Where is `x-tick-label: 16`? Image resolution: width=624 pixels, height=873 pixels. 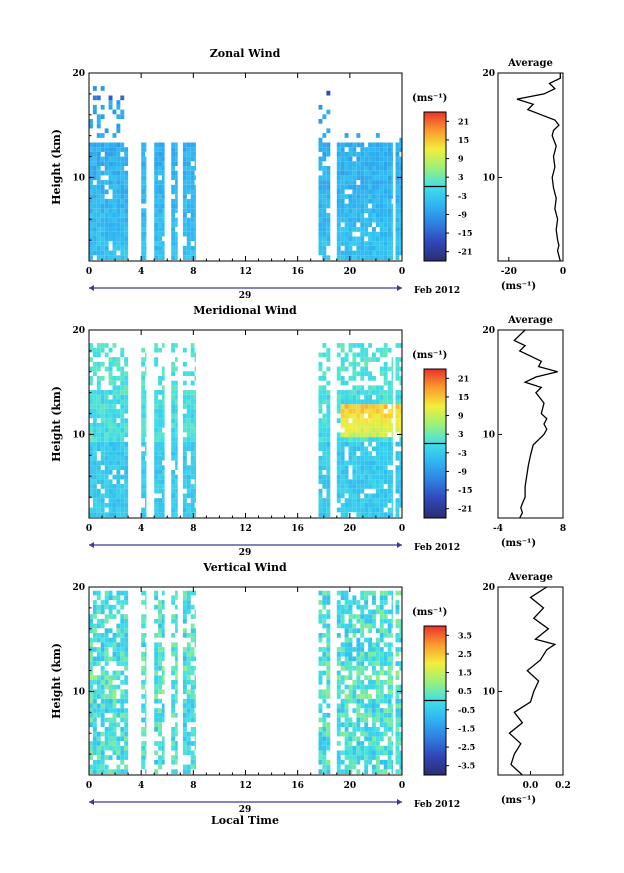 x-tick-label: 16 is located at coordinates (297, 786).